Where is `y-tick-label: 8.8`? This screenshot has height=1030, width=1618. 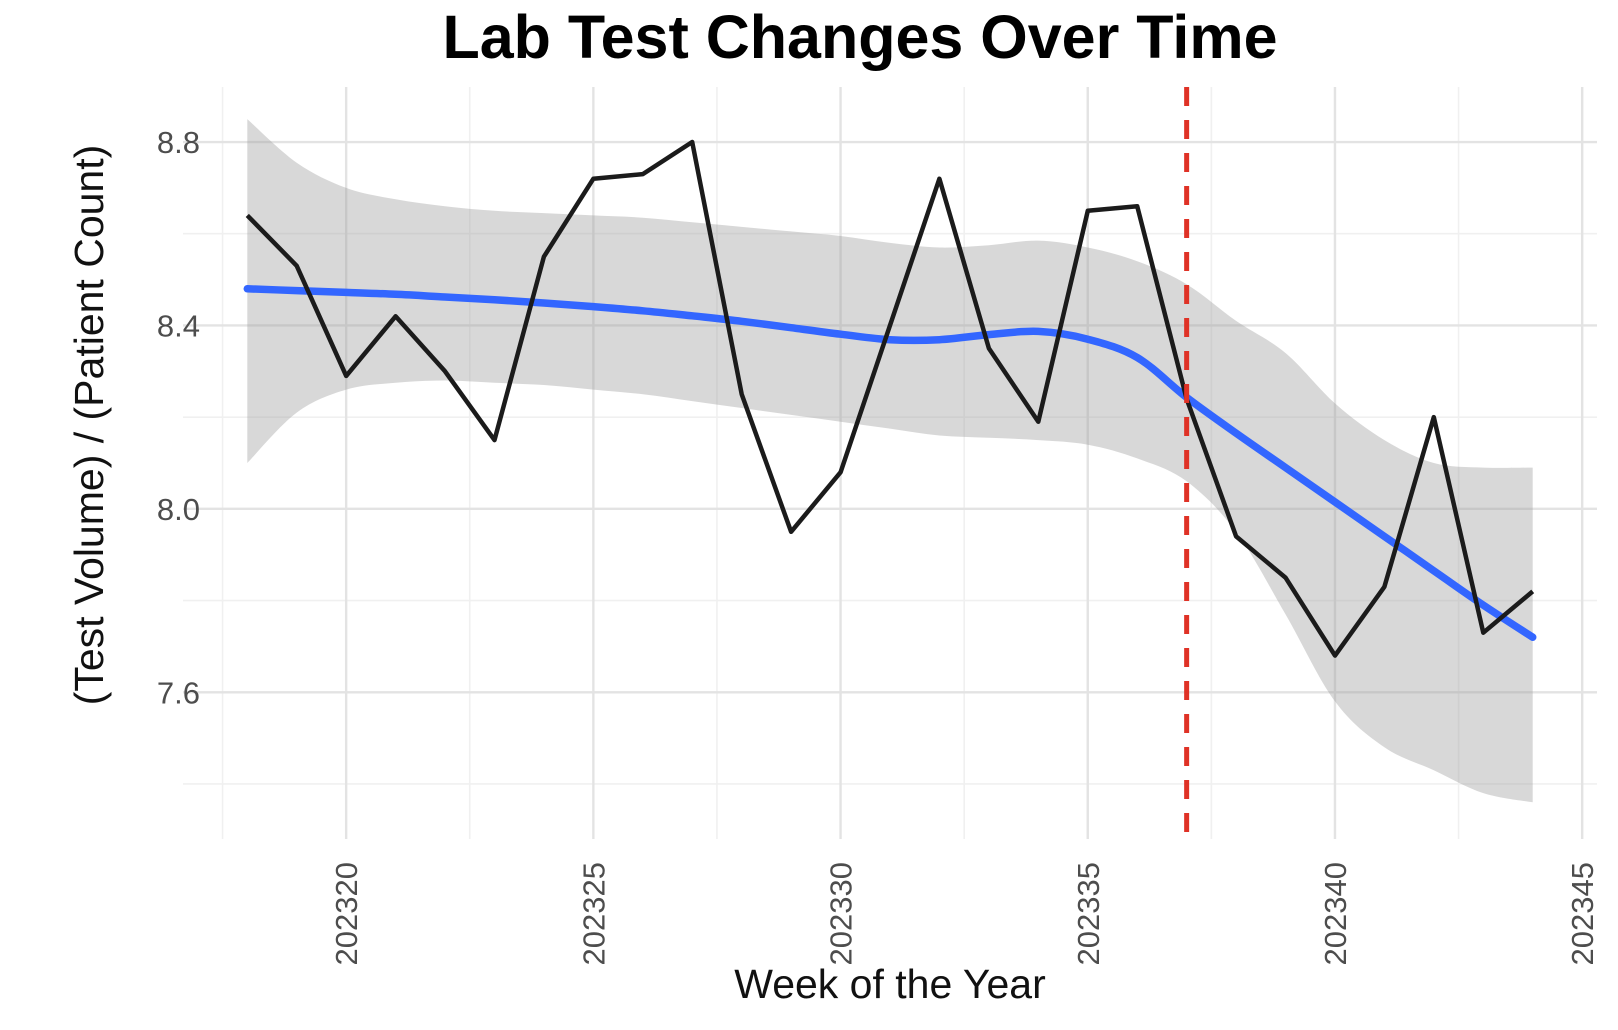
y-tick-label: 8.8 is located at coordinates (178, 142).